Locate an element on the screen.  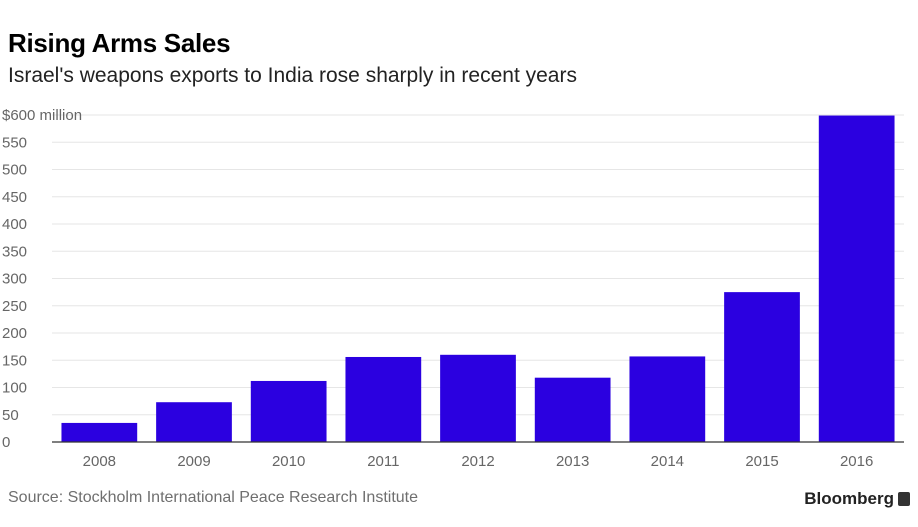
y-tick-label: 200 is located at coordinates (14, 333).